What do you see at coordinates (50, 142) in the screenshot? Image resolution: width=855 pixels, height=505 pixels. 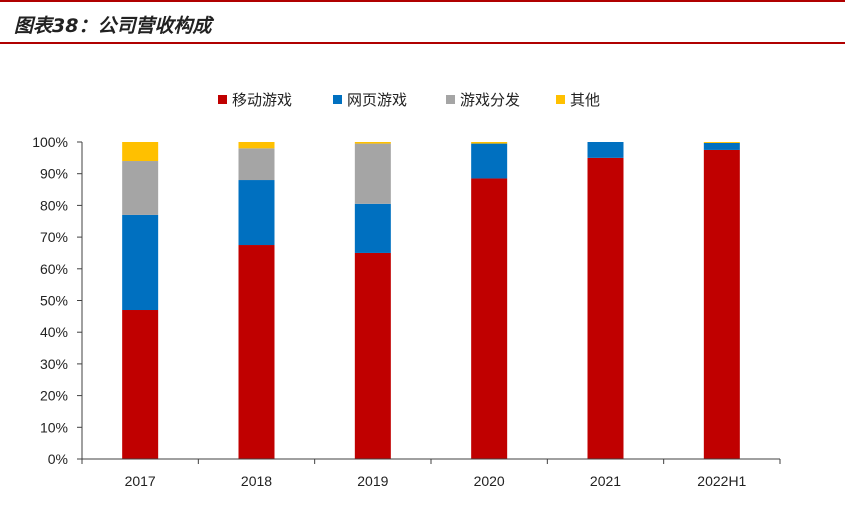 I see `y-tick-label: 100%` at bounding box center [50, 142].